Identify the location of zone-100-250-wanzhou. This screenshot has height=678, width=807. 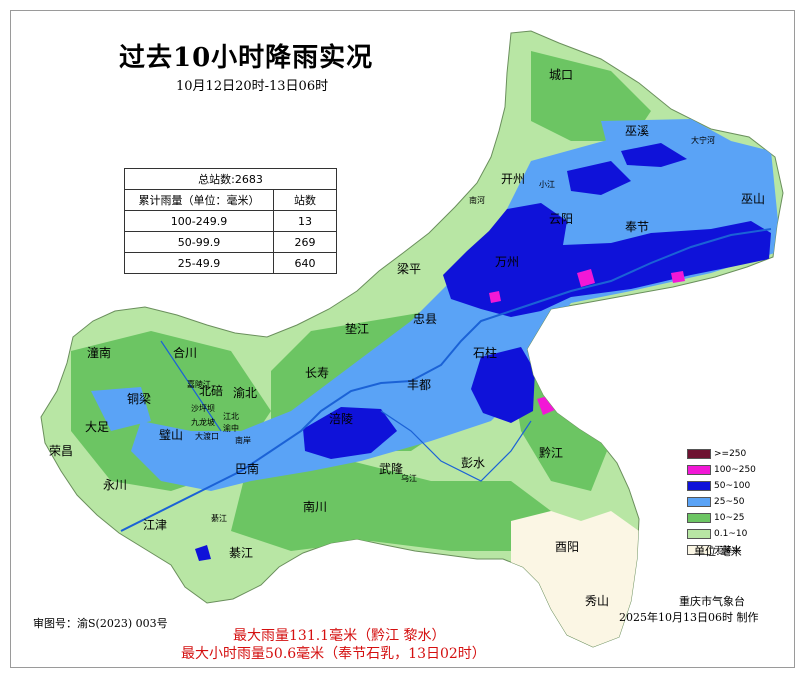
(495, 297).